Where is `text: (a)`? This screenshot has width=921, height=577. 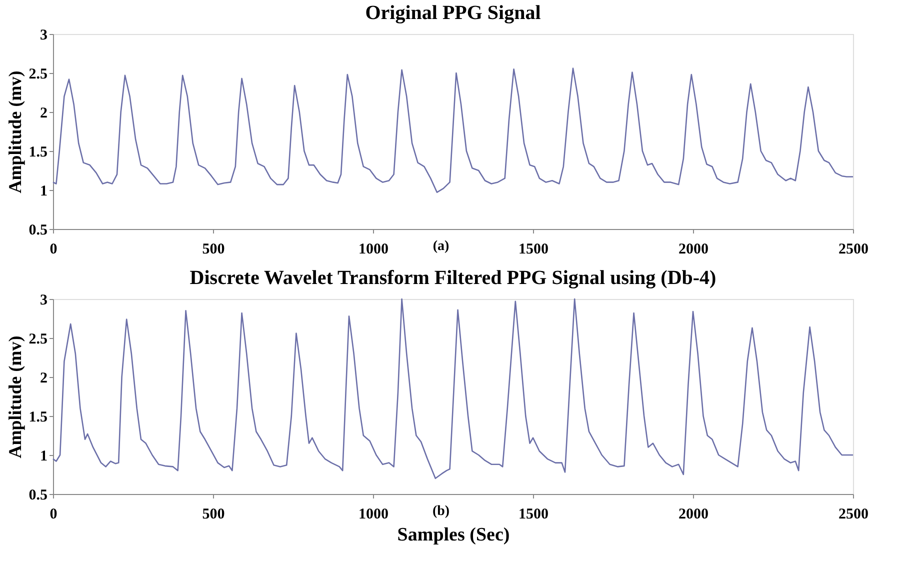
text: (a) is located at coordinates (441, 246).